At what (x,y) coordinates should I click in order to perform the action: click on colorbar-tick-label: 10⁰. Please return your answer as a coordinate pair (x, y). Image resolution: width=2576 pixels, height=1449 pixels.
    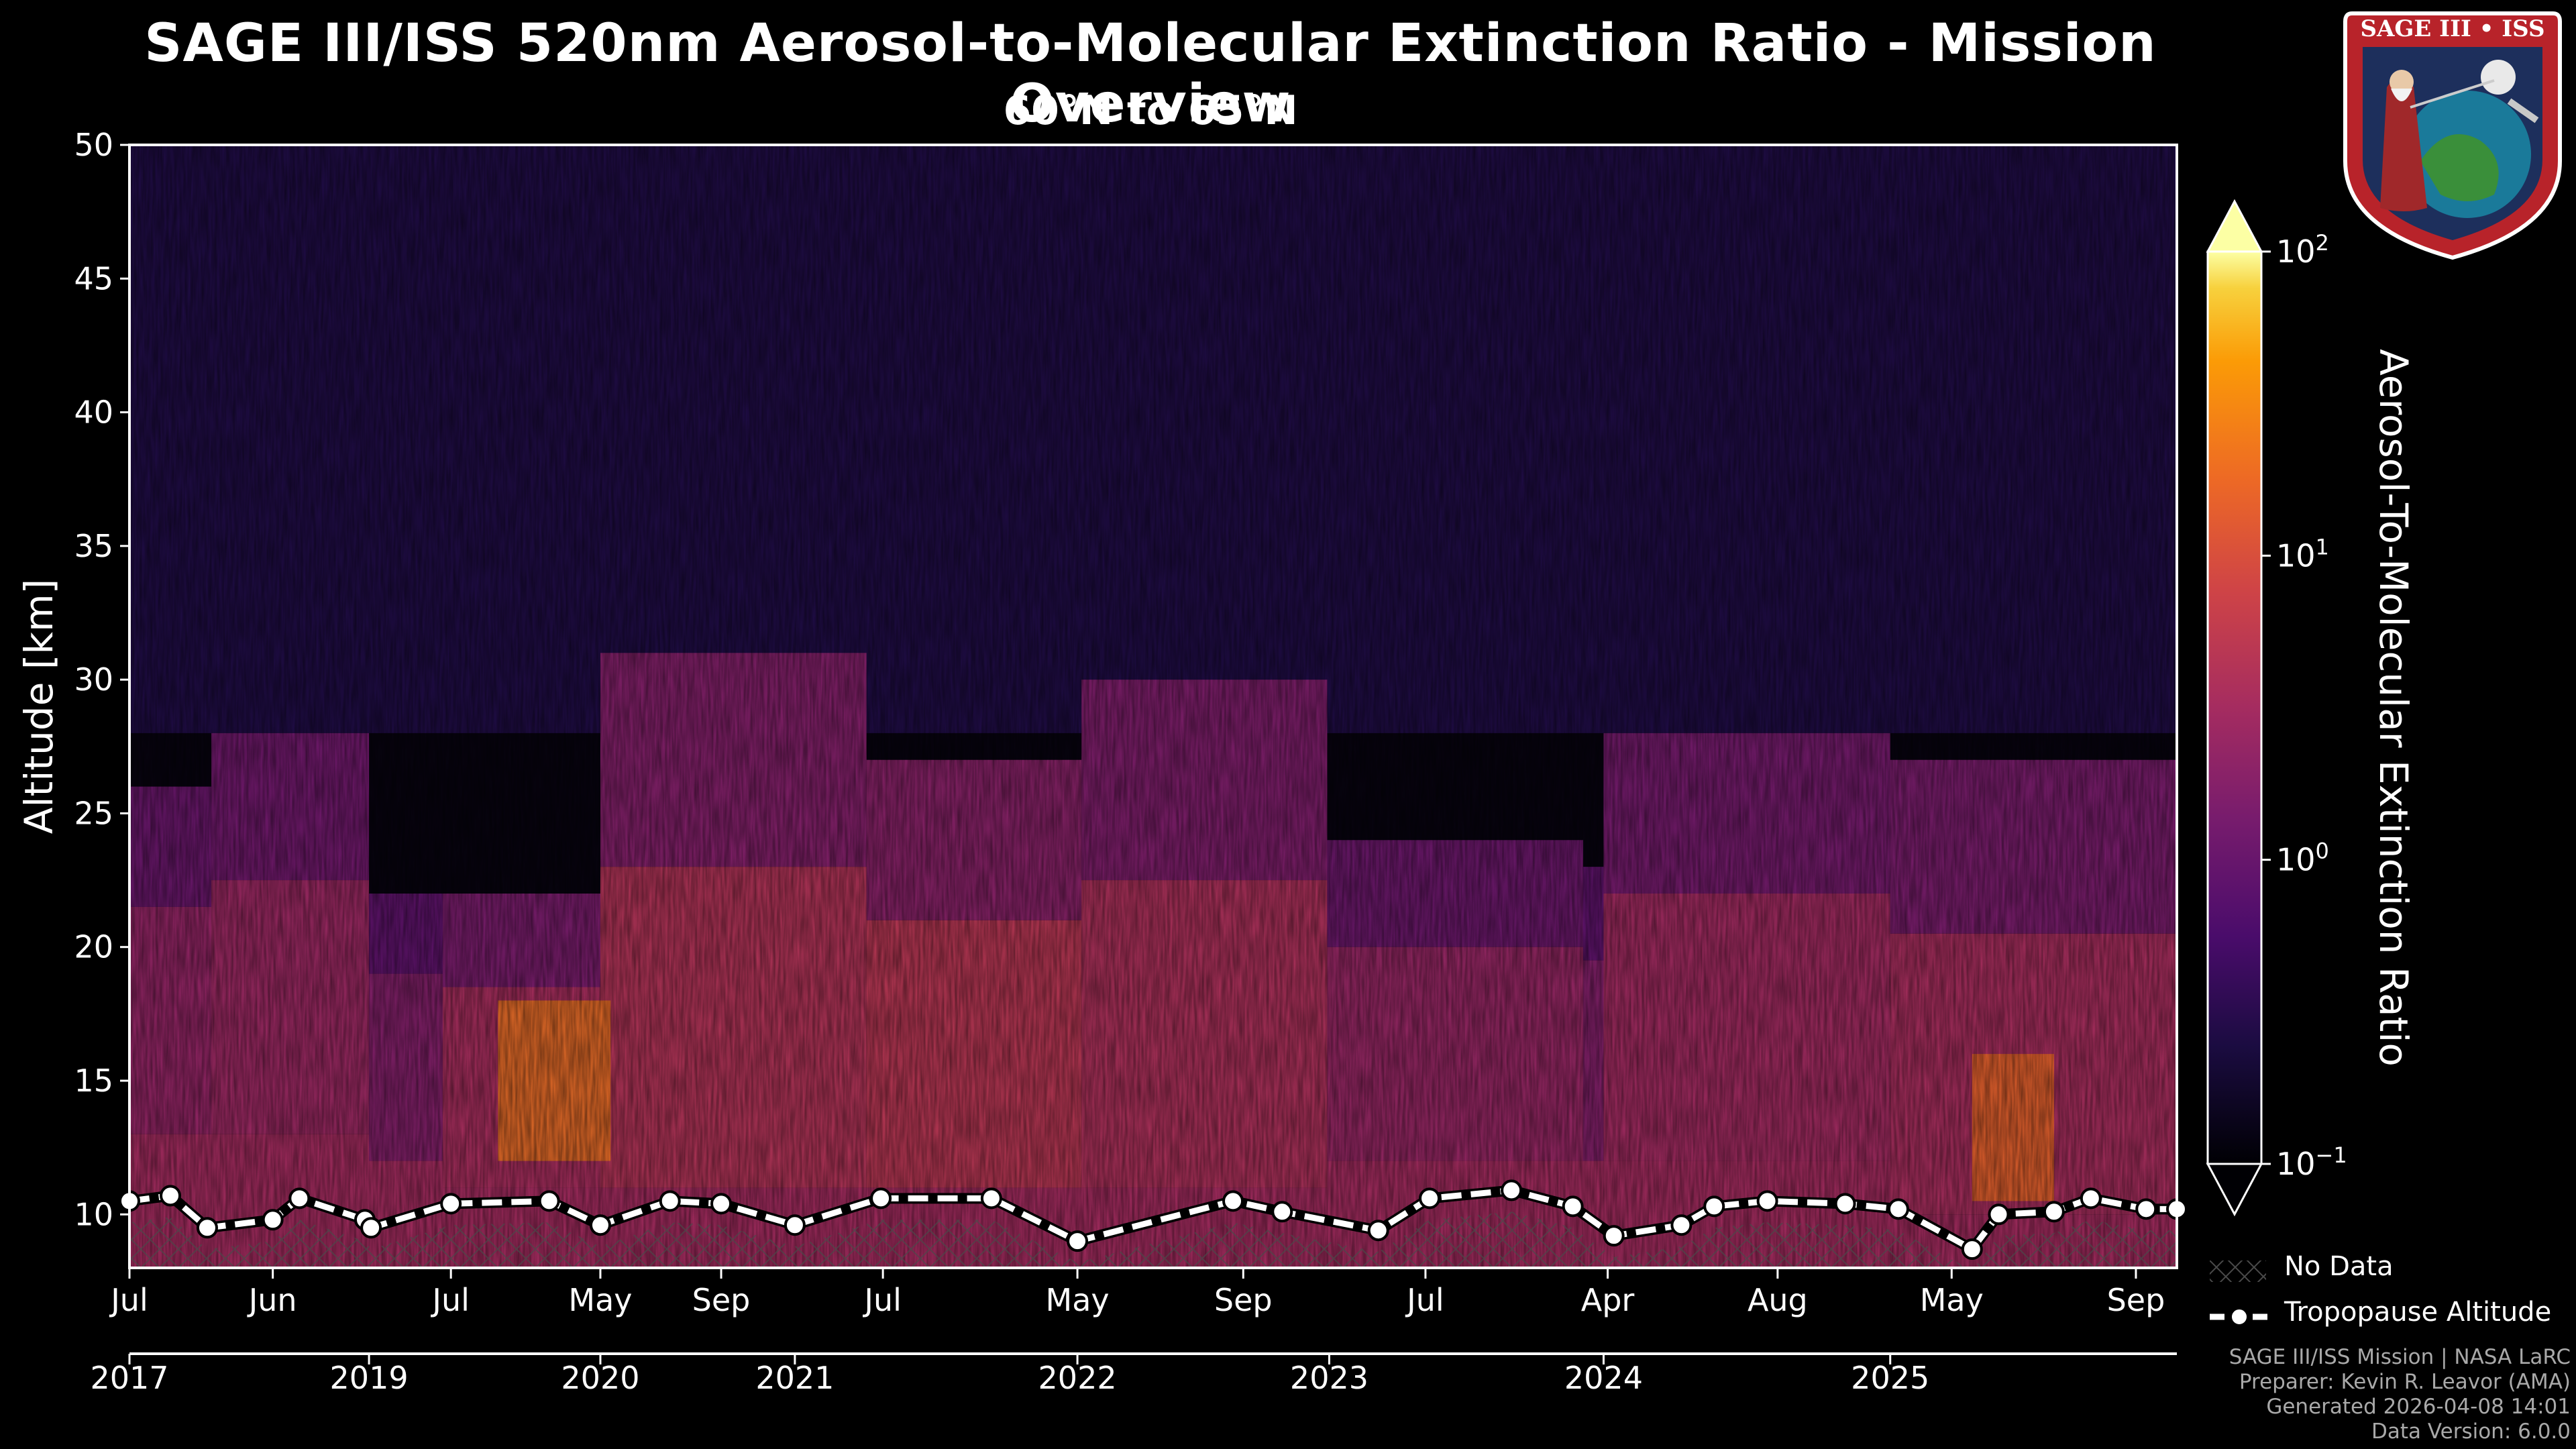
    Looking at the image, I should click on (2302, 858).